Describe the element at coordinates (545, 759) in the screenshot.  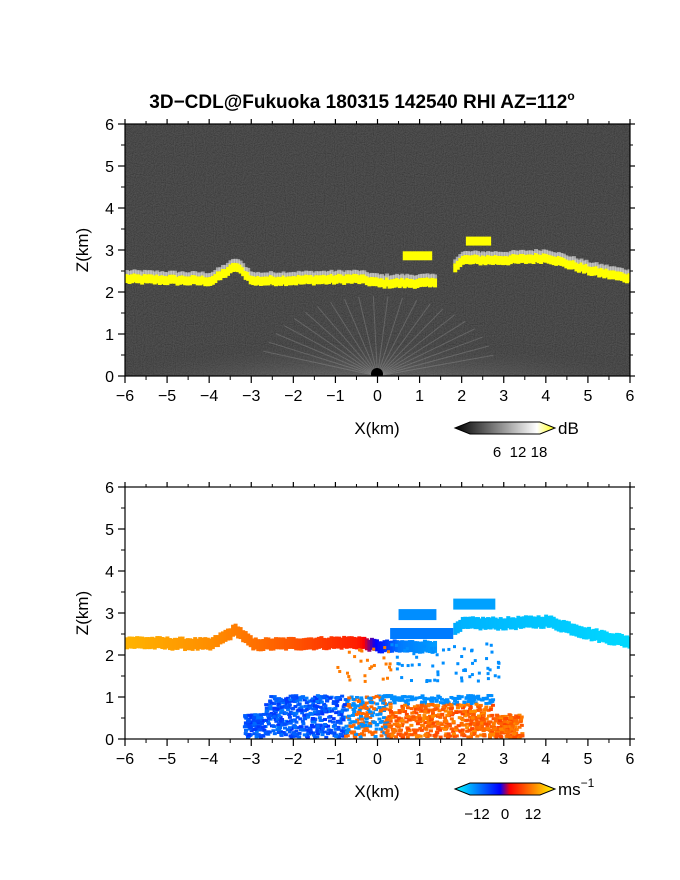
I see `x-tick-label: 4` at that location.